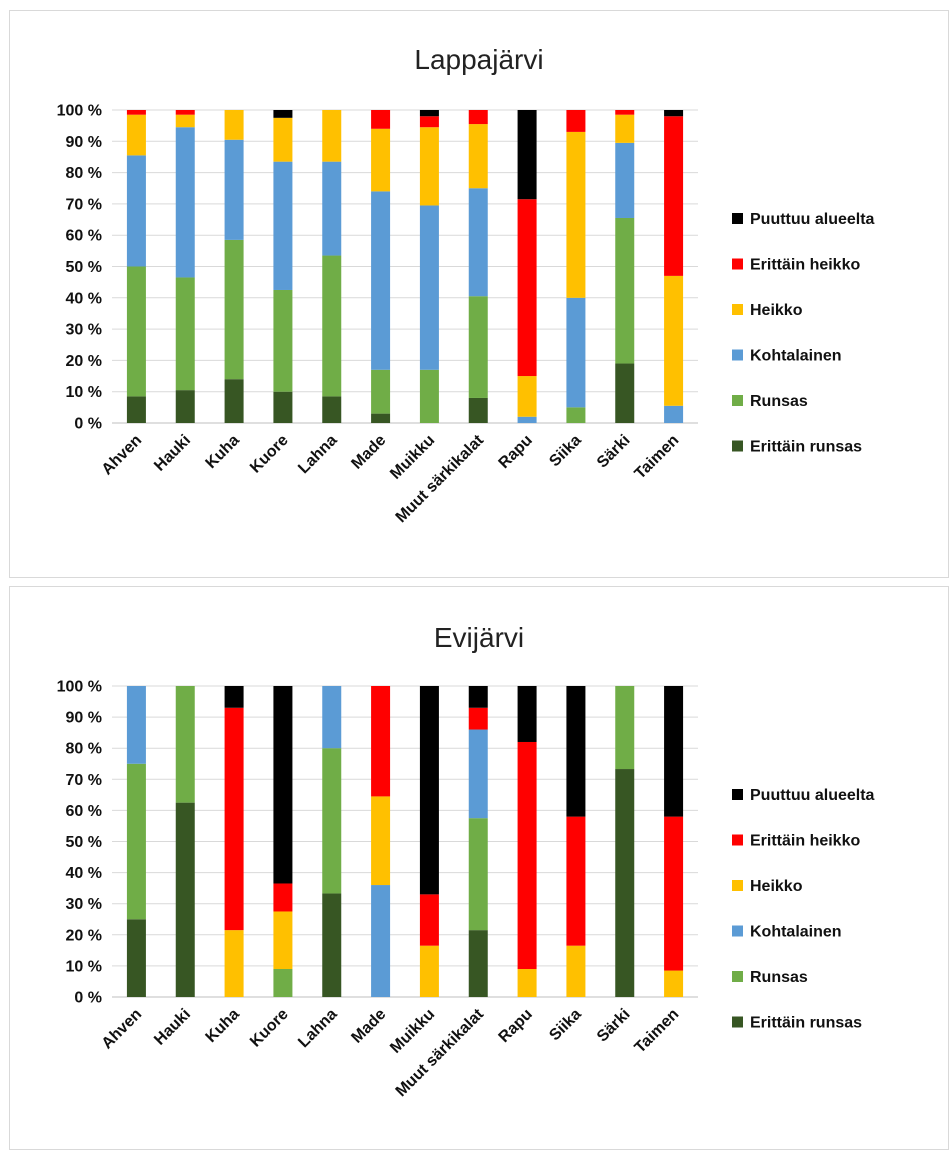 The image size is (952, 1153). What do you see at coordinates (79, 111) in the screenshot?
I see `y-tick-label: 100 %` at bounding box center [79, 111].